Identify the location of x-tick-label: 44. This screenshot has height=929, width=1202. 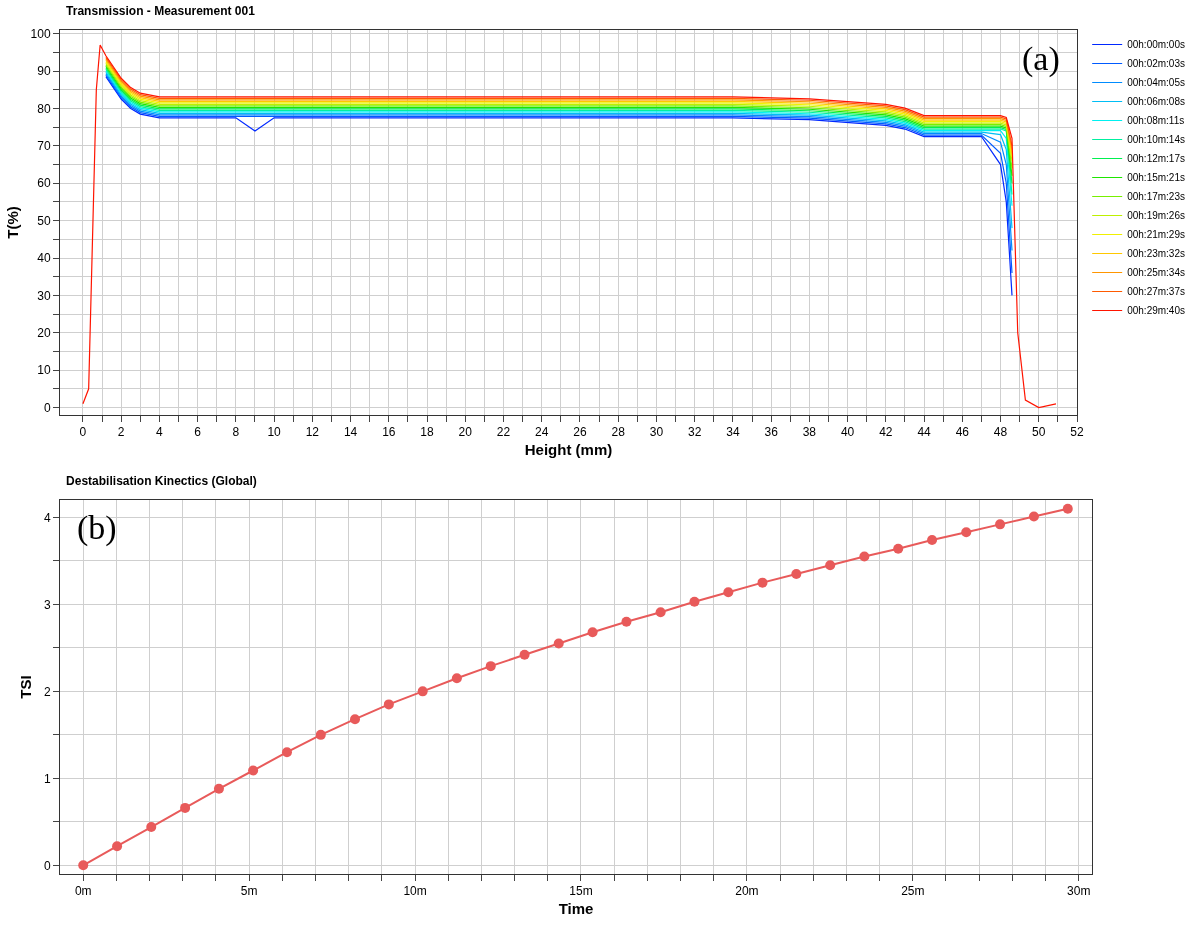
(924, 432).